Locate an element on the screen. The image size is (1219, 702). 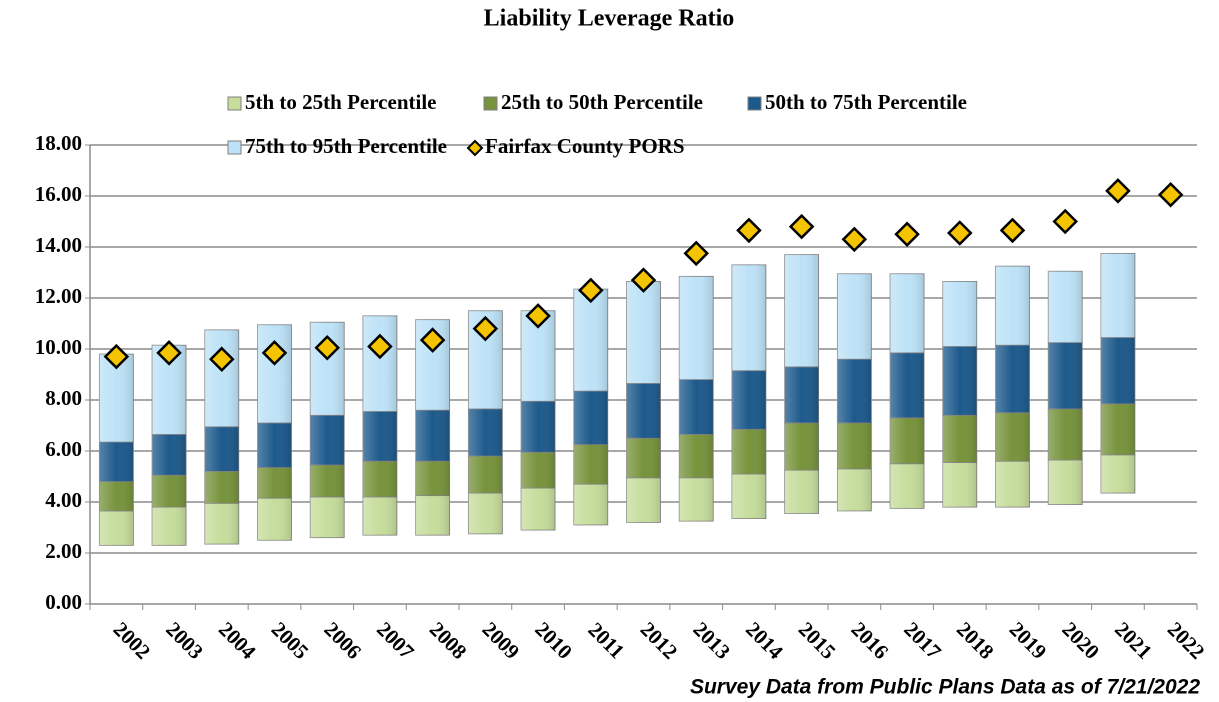
legend-label: 5th to 25th Percentile is located at coordinates (340, 102).